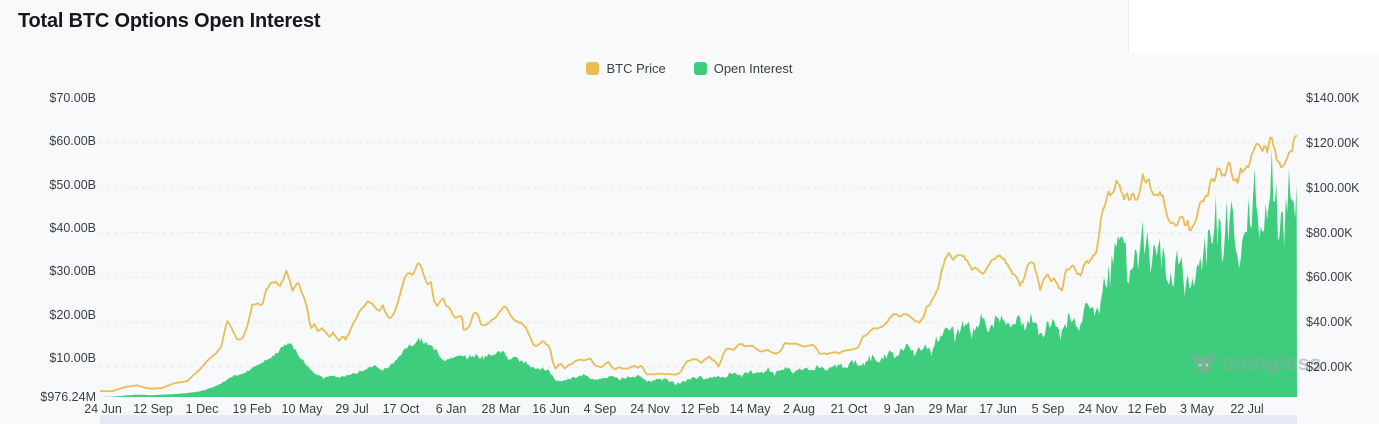  I want to click on legend-item-btc-price: BTC Price, so click(626, 68).